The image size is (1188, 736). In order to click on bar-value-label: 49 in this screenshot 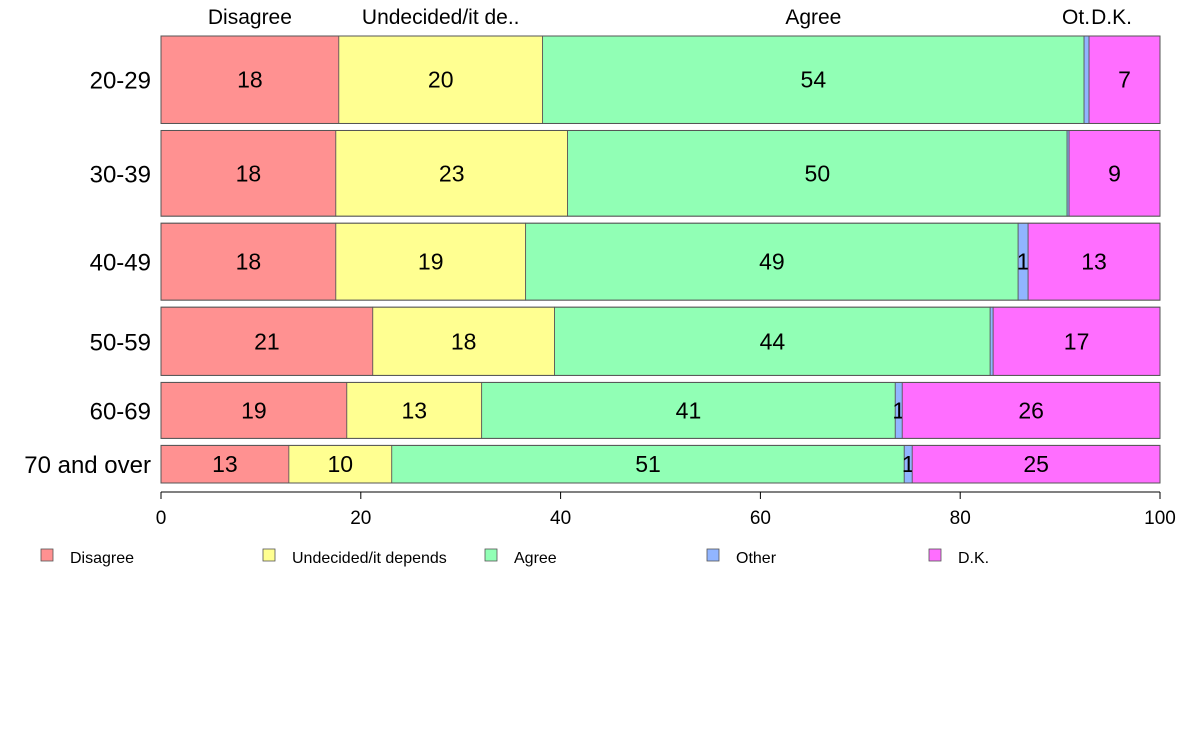, I will do `click(772, 262)`.